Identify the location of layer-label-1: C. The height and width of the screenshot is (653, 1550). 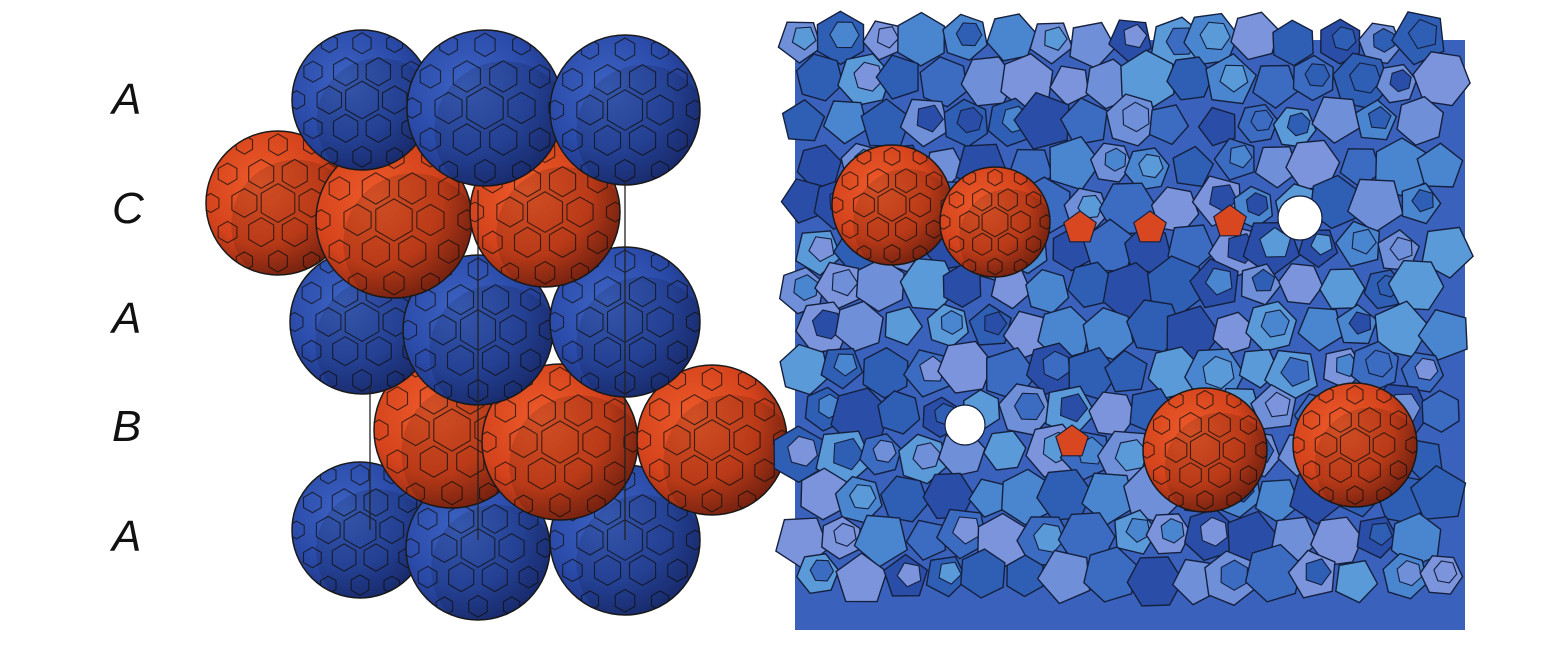
(128, 208).